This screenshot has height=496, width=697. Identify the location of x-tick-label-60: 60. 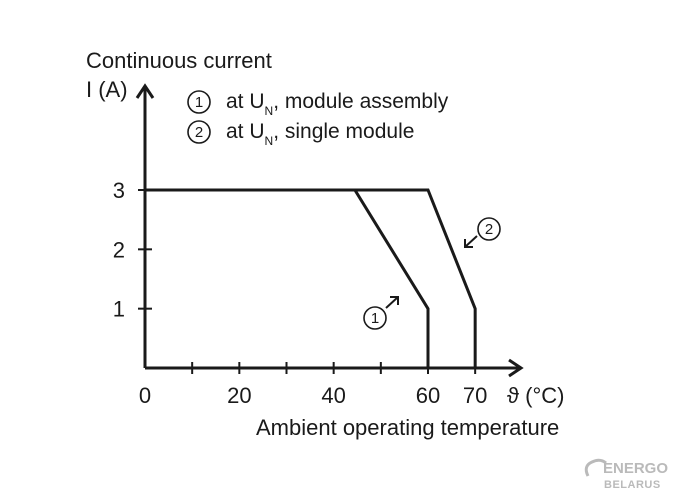
(428, 395).